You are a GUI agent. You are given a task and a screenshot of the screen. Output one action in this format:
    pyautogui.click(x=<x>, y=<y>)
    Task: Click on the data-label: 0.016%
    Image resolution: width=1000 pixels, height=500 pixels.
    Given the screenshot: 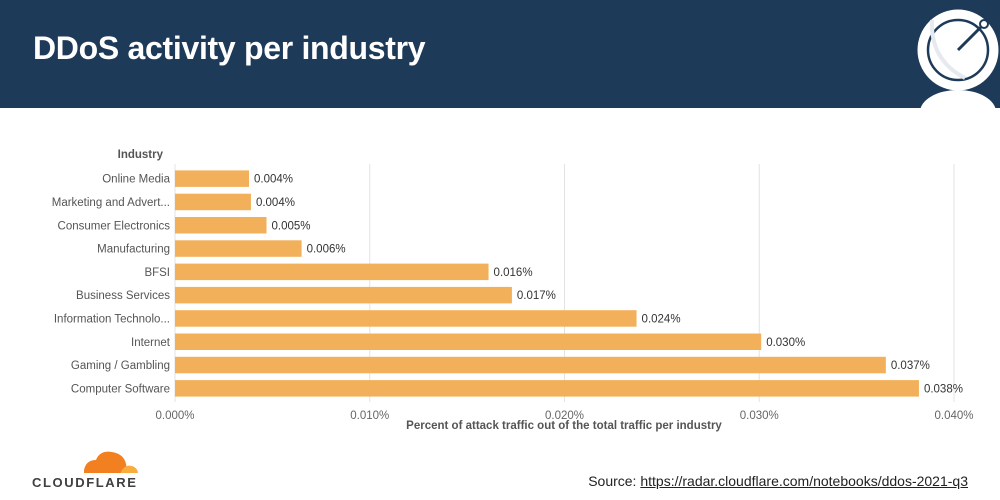 What is the action you would take?
    pyautogui.click(x=513, y=273)
    